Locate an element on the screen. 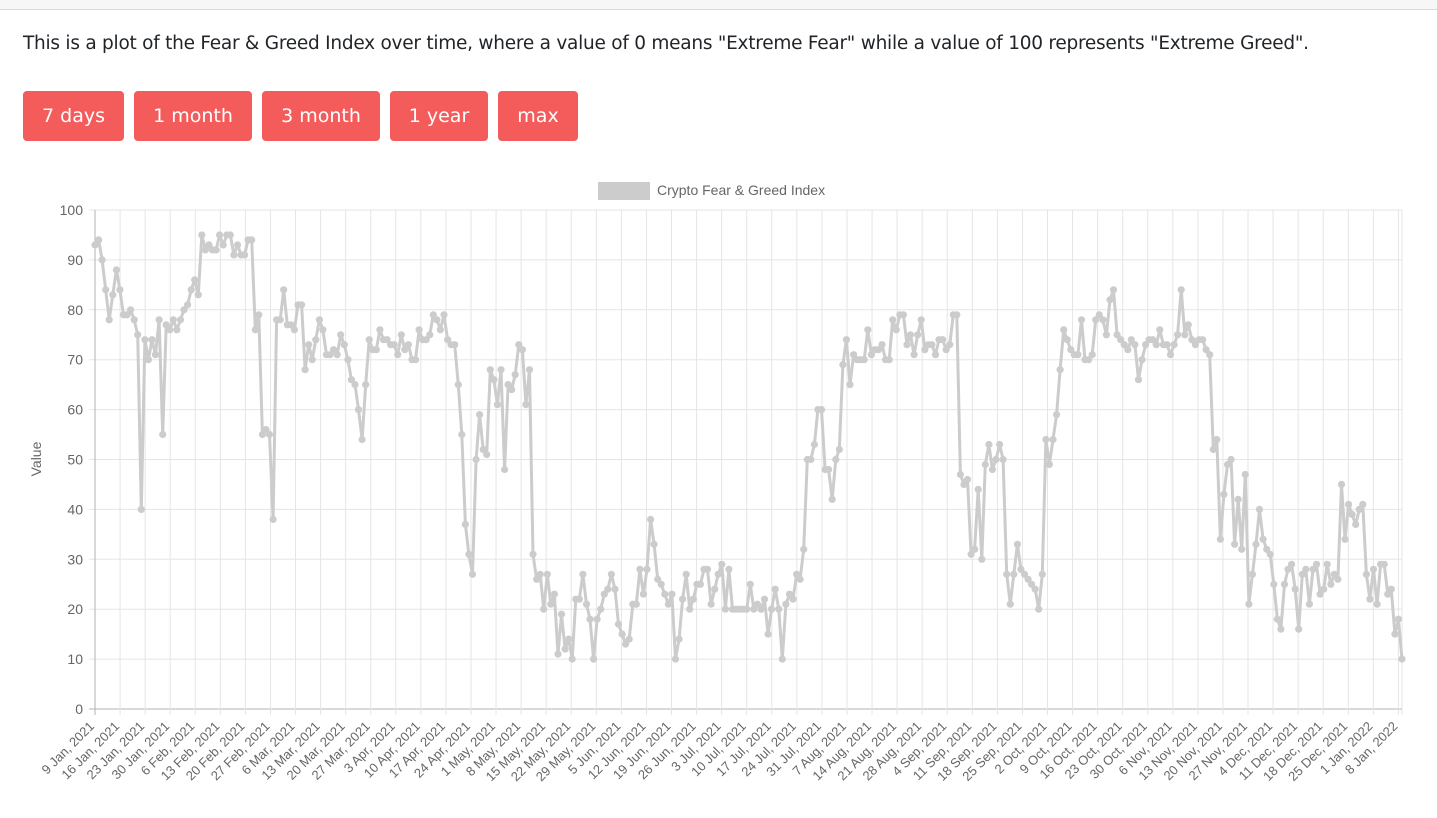  legend: Crypto Fear & Greed Index is located at coordinates (711, 191).